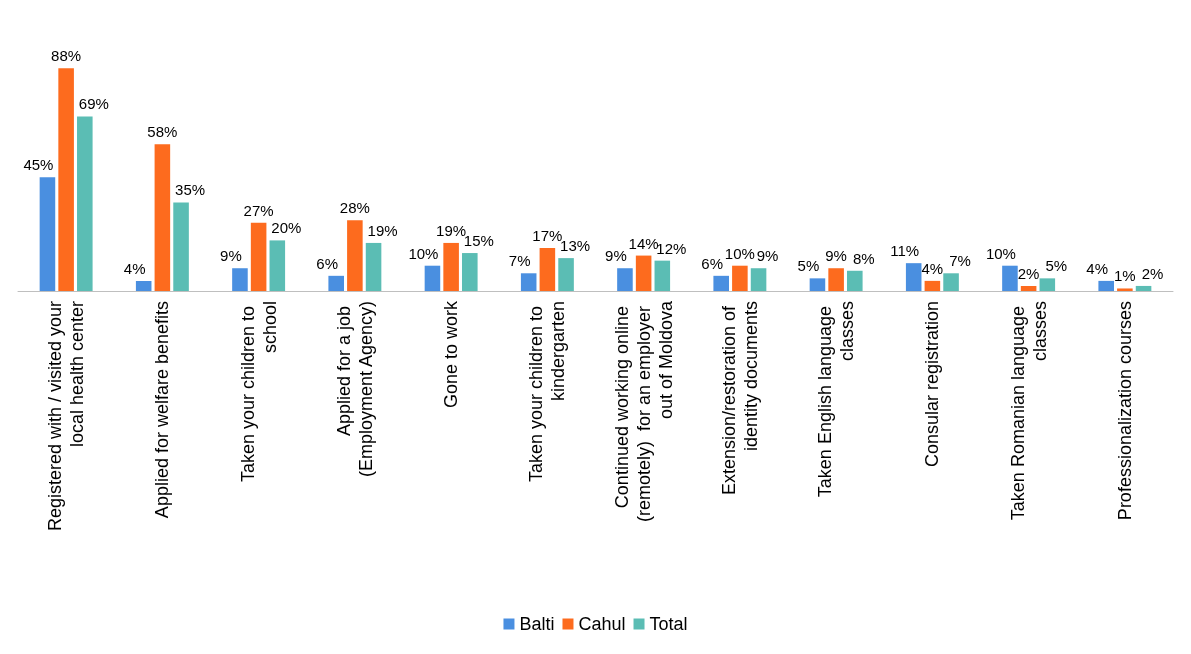 The image size is (1191, 654). I want to click on data-label: 88%, so click(66, 56).